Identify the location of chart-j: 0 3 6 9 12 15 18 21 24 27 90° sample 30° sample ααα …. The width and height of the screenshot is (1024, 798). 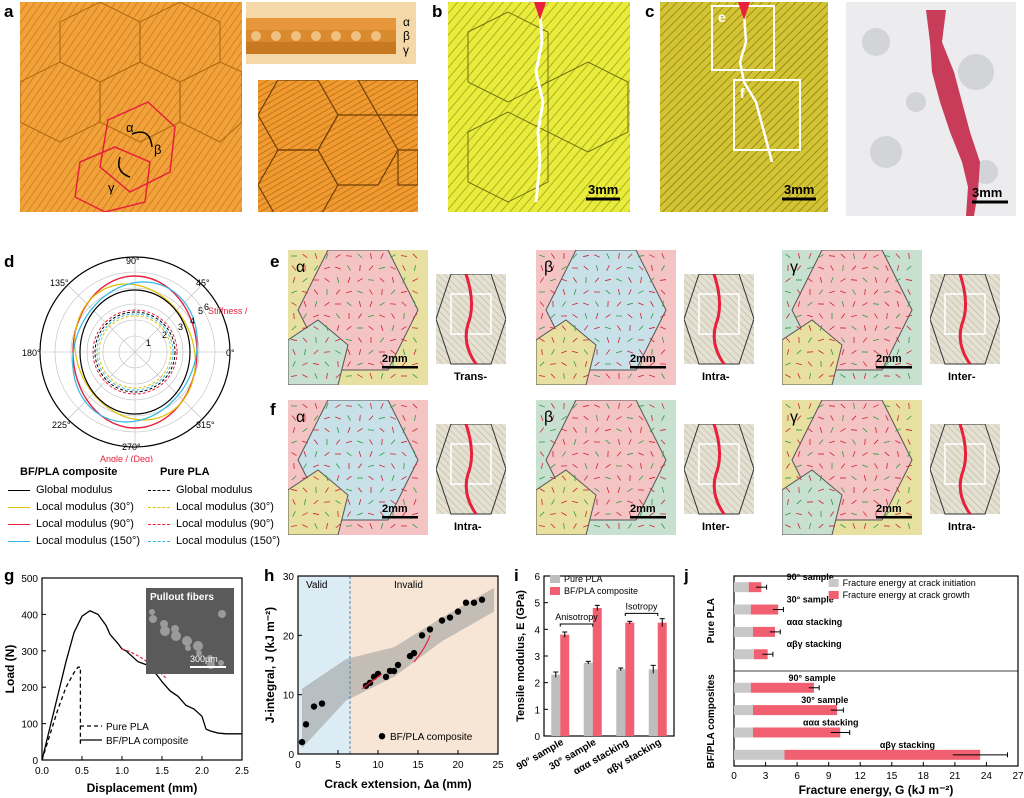
(865, 684).